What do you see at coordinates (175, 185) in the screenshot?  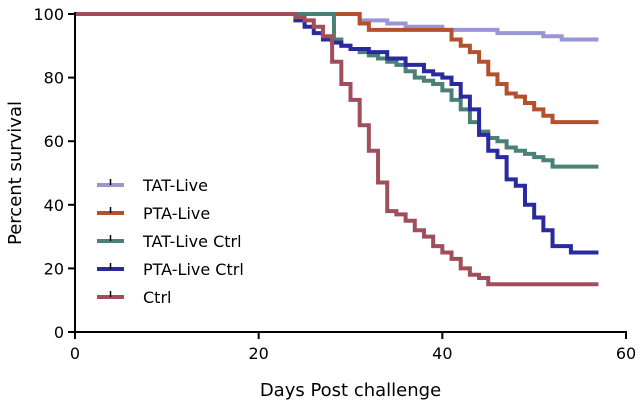 I see `legend-label: TAT-Live` at bounding box center [175, 185].